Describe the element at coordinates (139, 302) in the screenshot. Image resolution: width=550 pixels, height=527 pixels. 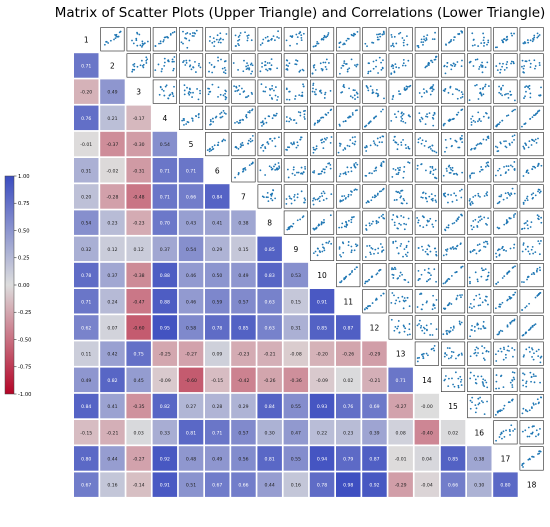
I see `correlation-value: -0.47` at that location.